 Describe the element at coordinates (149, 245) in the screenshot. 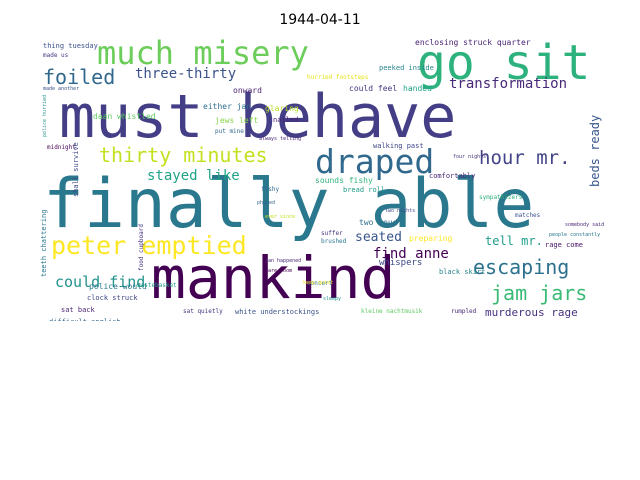

I see `word-peter-emptied: peter emptied` at that location.